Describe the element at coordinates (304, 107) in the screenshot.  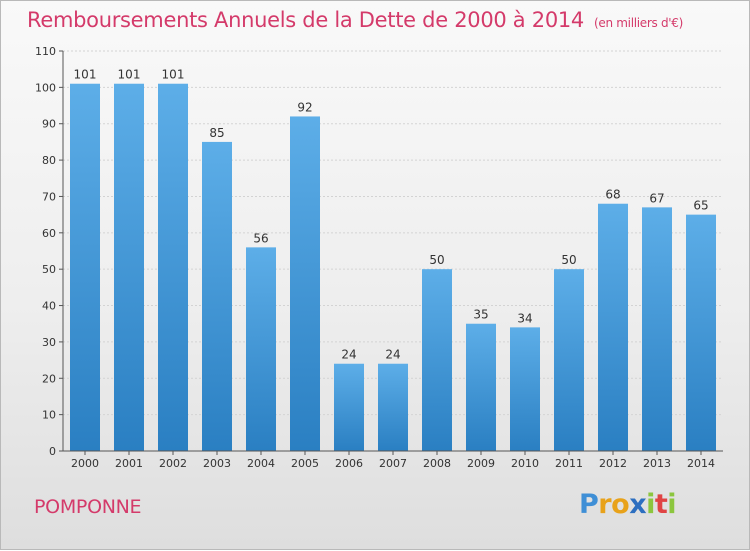
I see `data-label: 92` at that location.